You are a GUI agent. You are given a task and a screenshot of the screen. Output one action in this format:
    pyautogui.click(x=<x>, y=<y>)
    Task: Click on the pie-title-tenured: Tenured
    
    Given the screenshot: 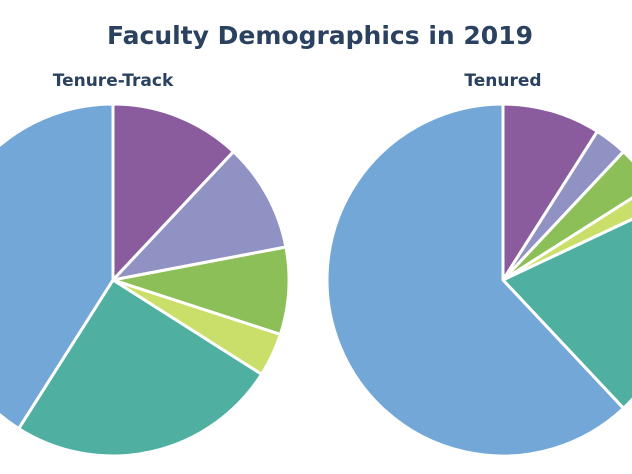 What is the action you would take?
    pyautogui.click(x=502, y=81)
    